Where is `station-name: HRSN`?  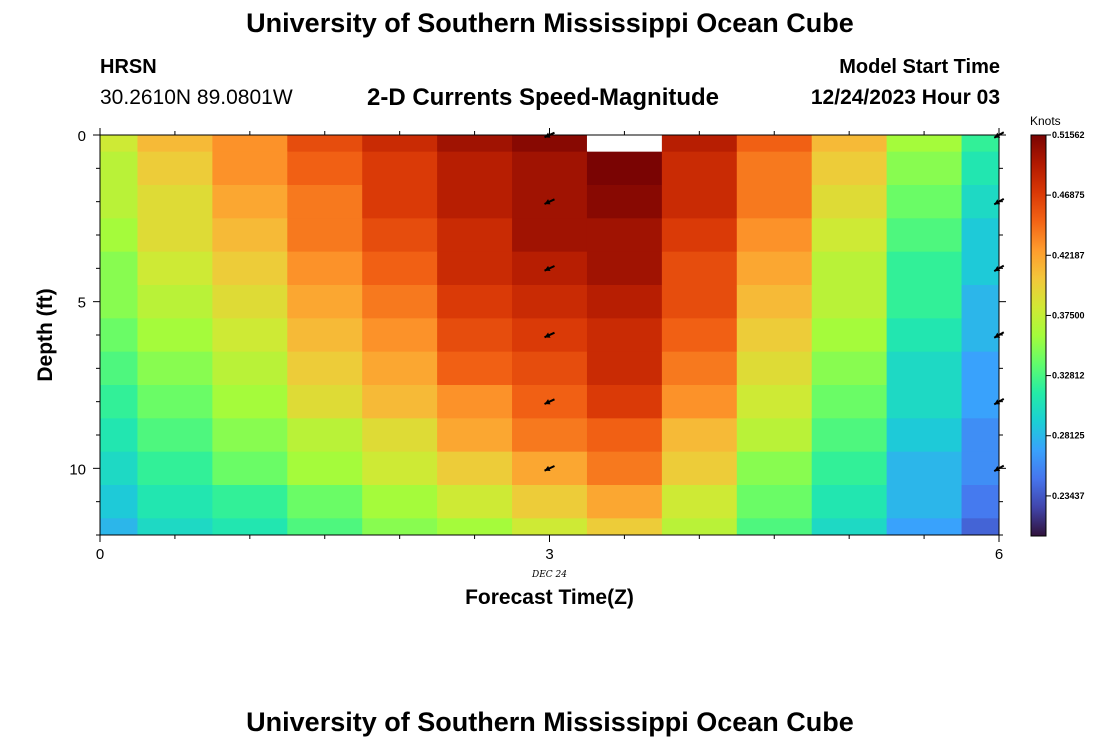
station-name: HRSN is located at coordinates (128, 67).